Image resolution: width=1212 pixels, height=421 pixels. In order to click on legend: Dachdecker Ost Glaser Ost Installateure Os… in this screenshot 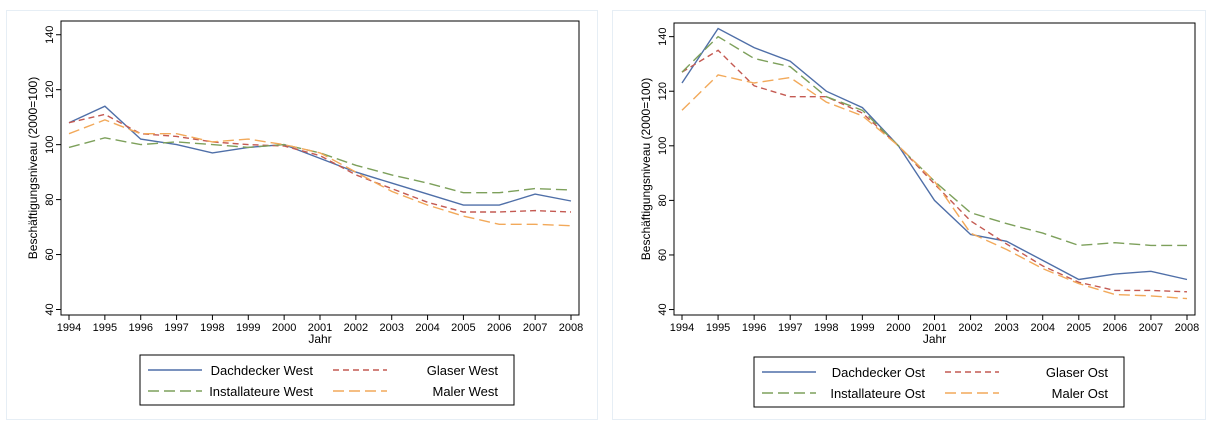, I will do `click(939, 382)`.